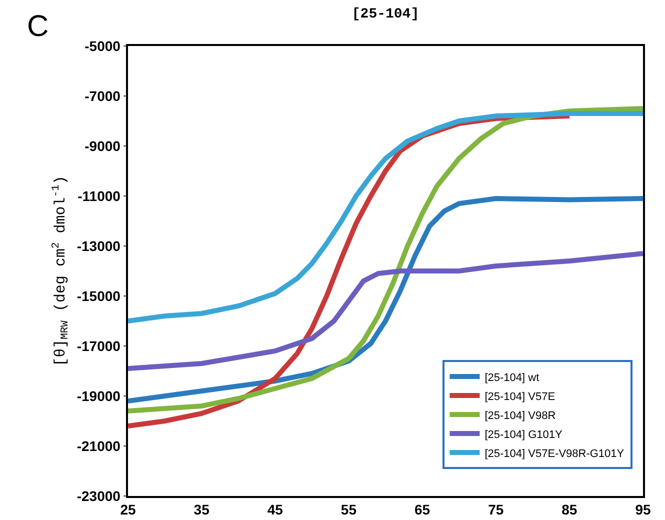  What do you see at coordinates (520, 416) in the screenshot?
I see `legend-label: [25-104] V98R` at bounding box center [520, 416].